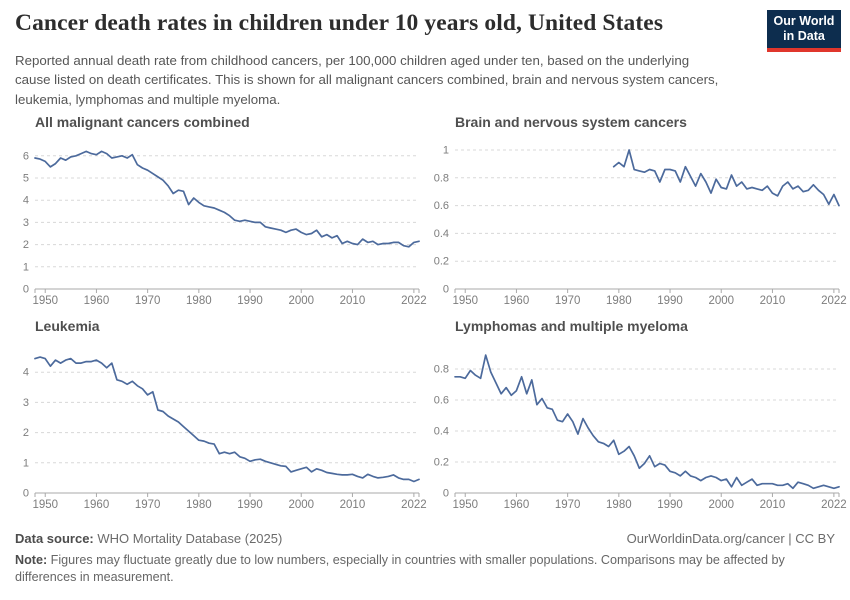 The image size is (850, 600). Describe the element at coordinates (730, 538) in the screenshot. I see `license-link: OurWorldinData.org/cancer | CC BY` at that location.